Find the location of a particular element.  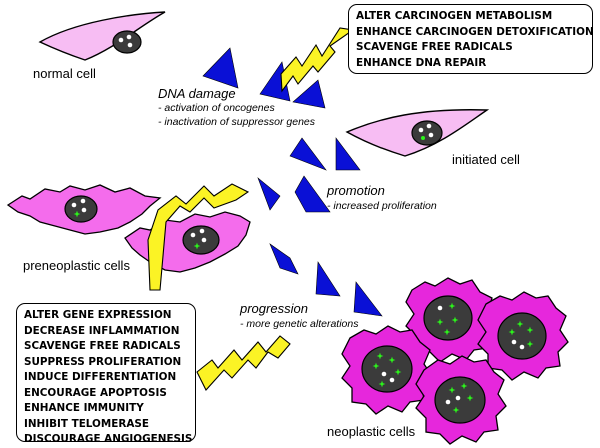

dna-damage-title: DNA damage is located at coordinates (197, 93).